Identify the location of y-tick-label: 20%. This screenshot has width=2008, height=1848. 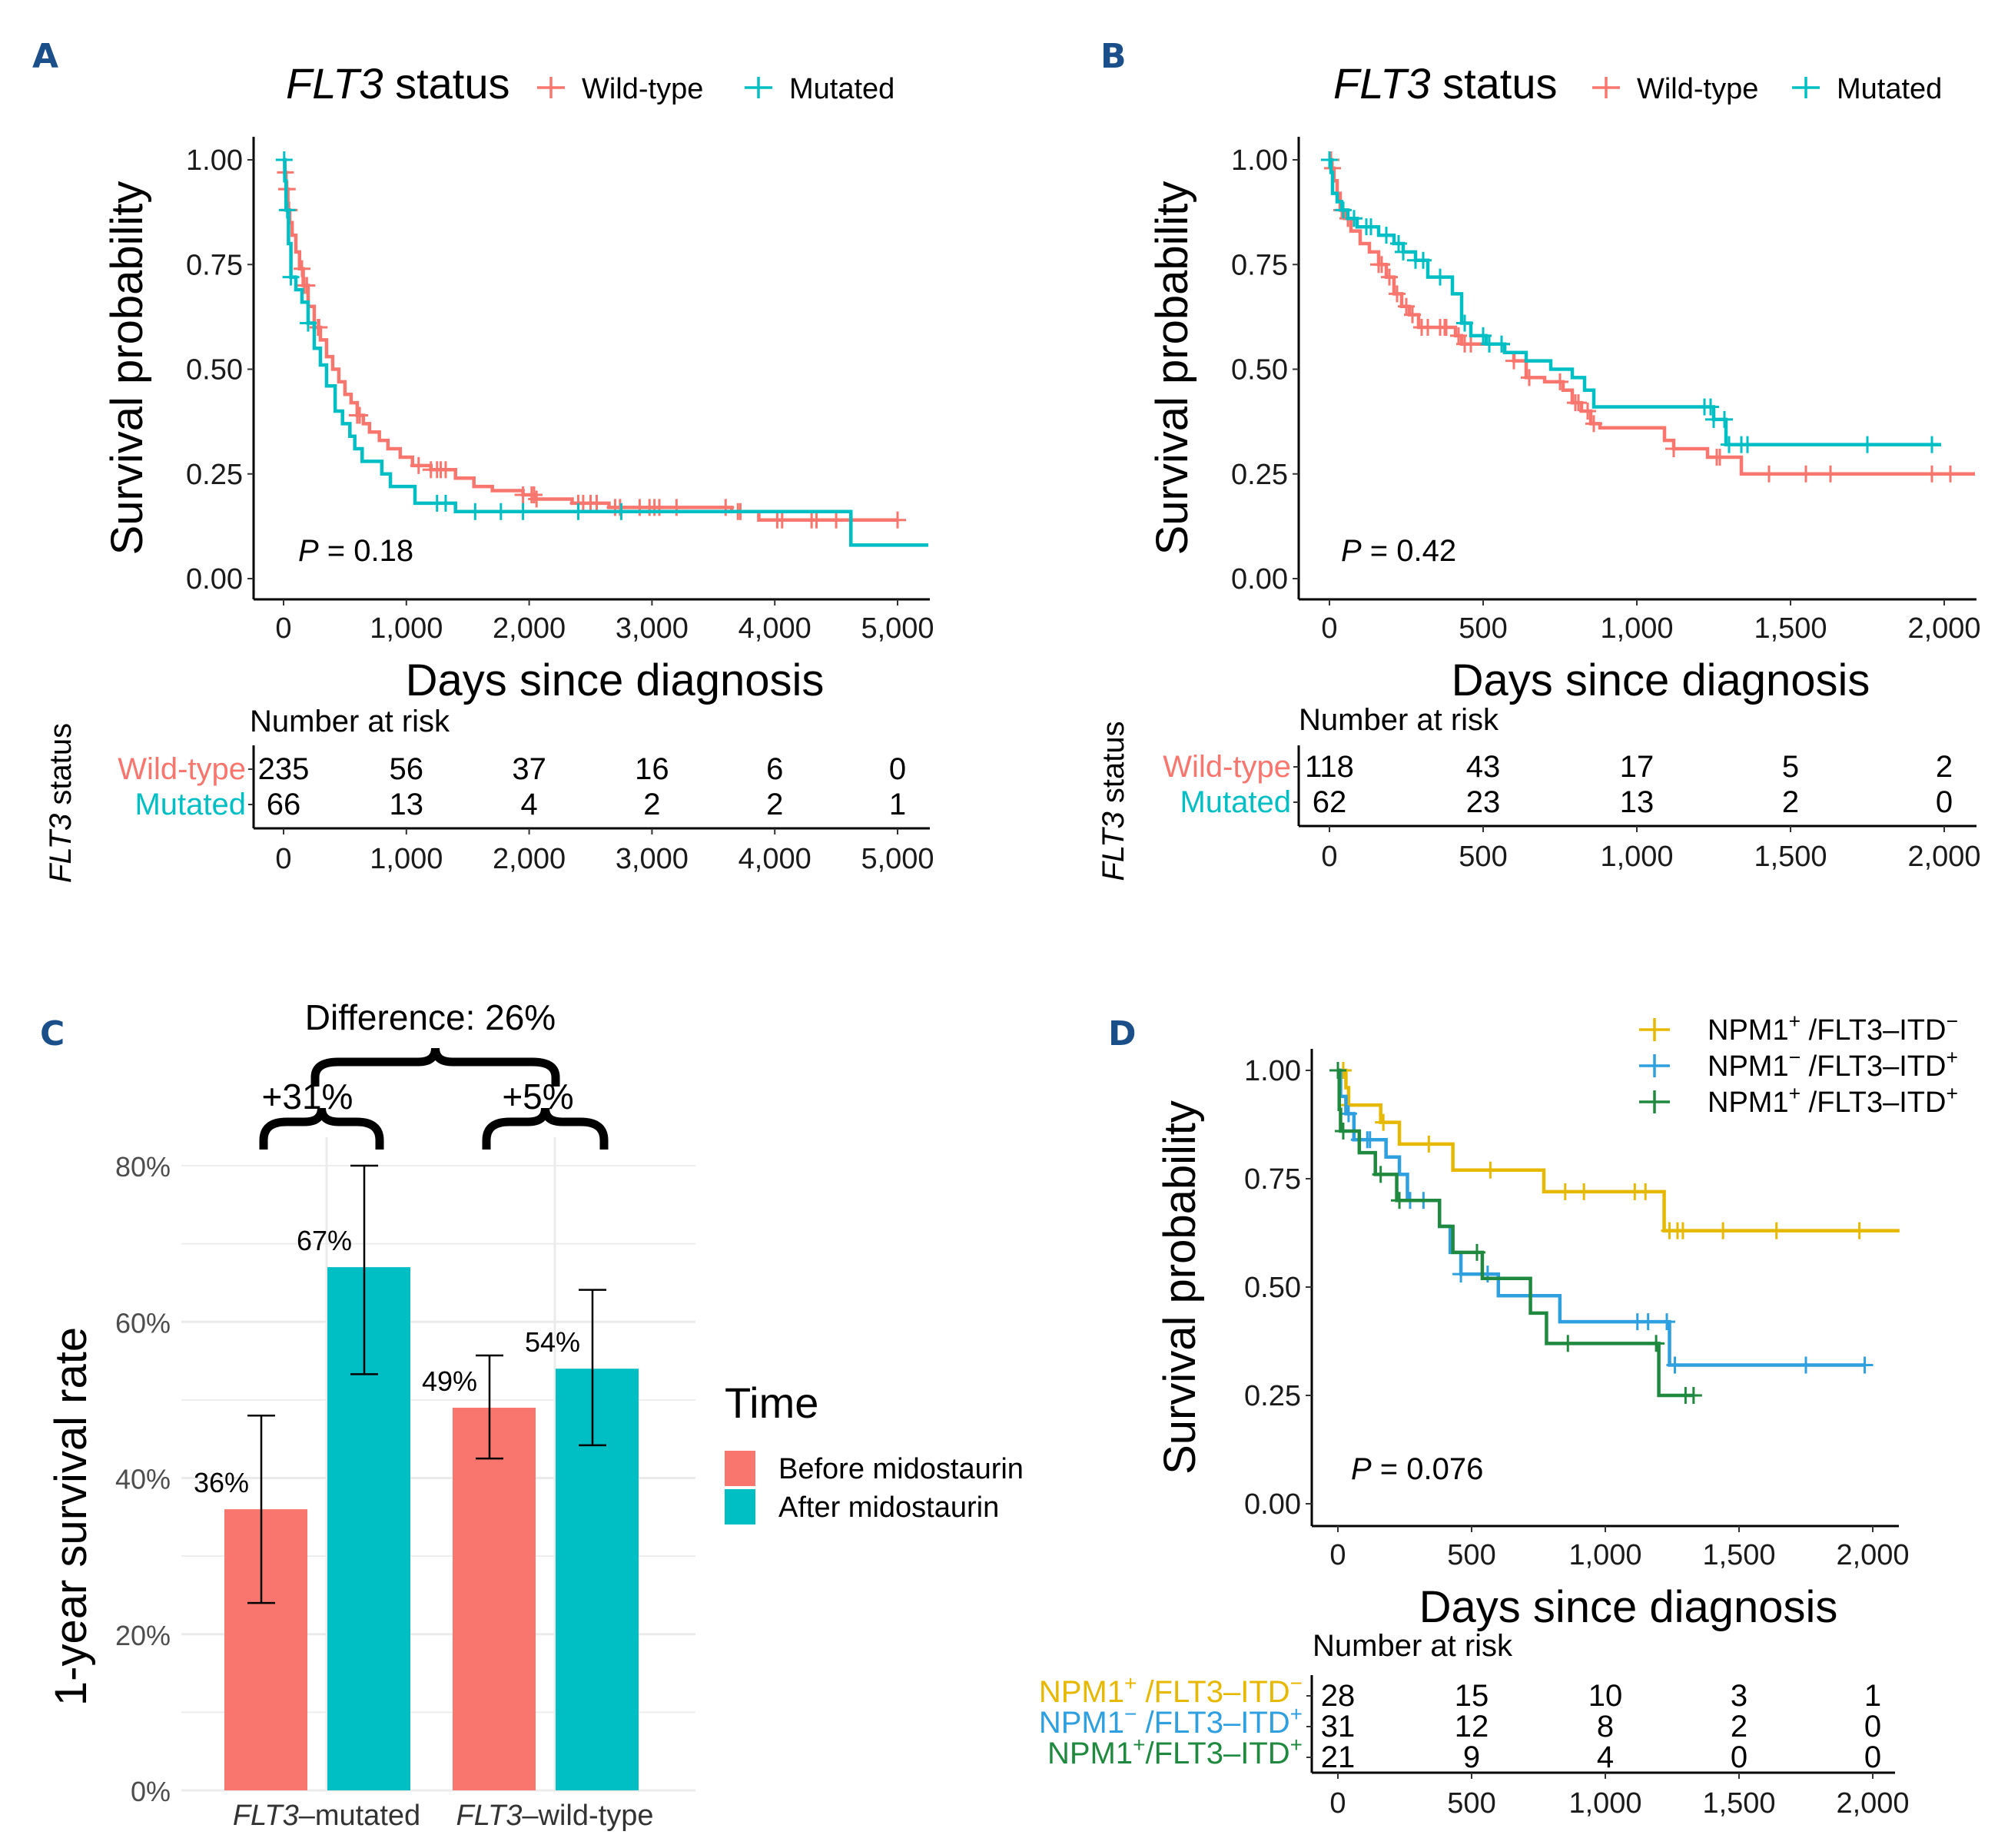
(143, 1635).